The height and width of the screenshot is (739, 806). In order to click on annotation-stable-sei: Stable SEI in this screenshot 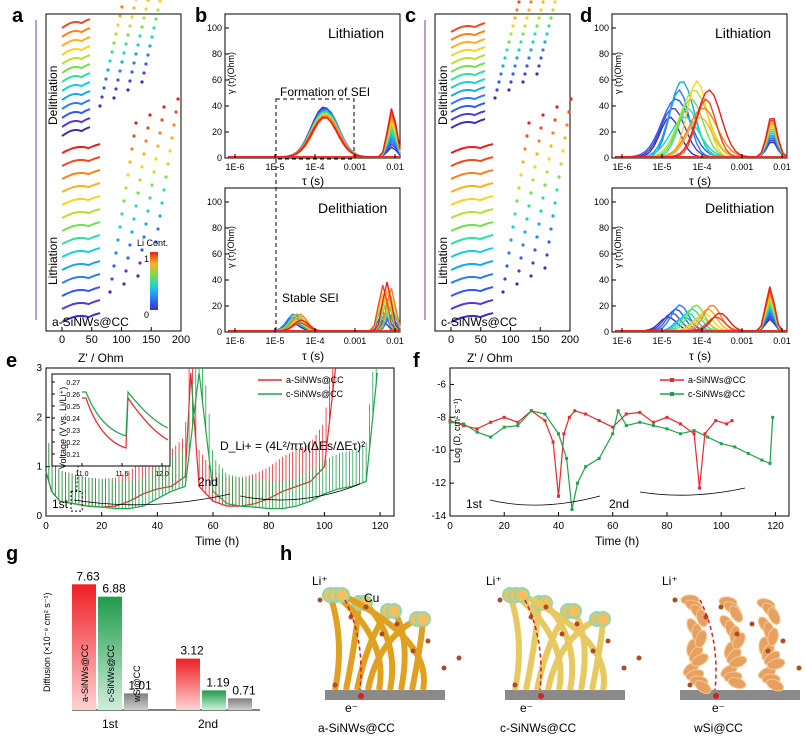, I will do `click(310, 298)`.